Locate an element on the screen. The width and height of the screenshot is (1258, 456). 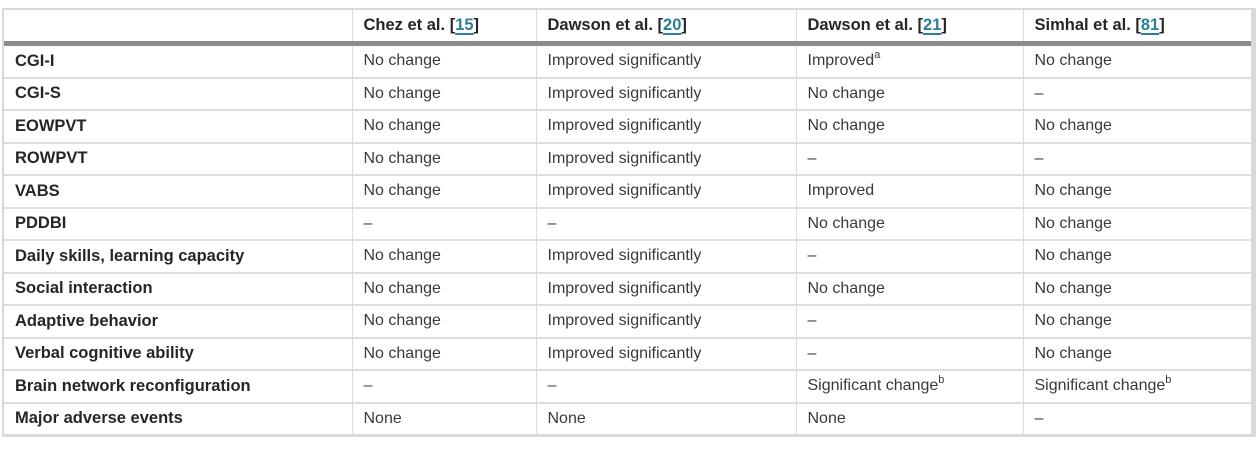
row-label: EOWPVT is located at coordinates (178, 126).